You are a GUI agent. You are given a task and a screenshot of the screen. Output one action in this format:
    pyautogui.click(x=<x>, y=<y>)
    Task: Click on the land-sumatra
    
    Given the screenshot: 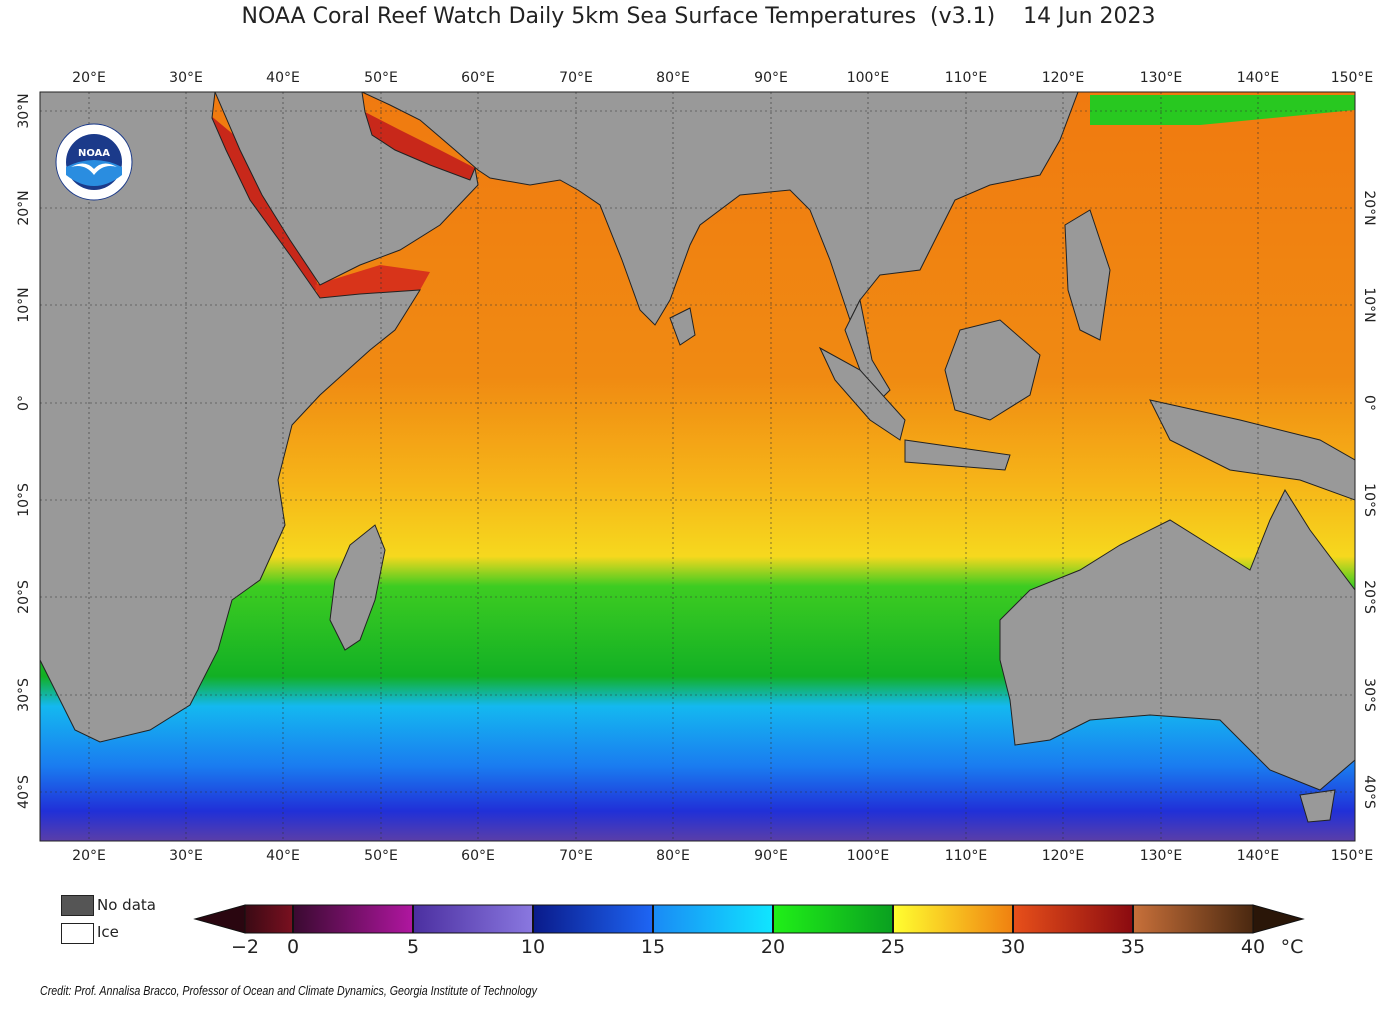 What is the action you would take?
    pyautogui.click(x=862, y=393)
    